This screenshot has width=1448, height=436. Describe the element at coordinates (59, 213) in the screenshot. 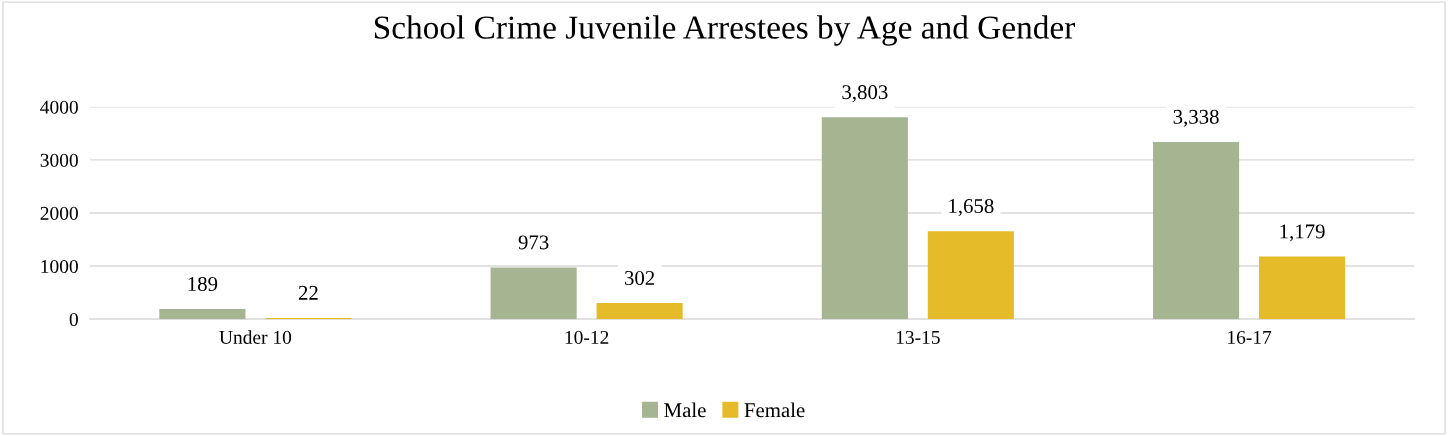

I see `y-tick-label: 2000` at that location.